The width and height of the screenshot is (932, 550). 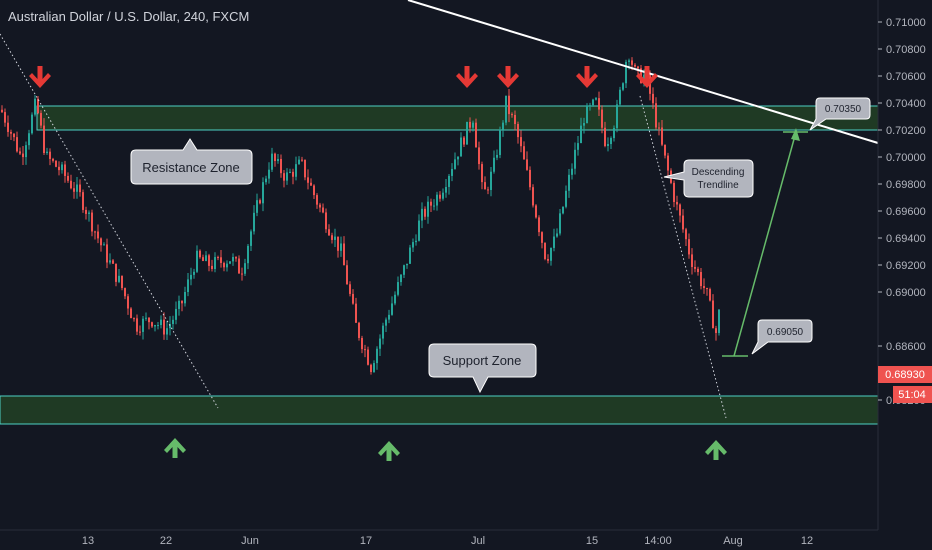 What do you see at coordinates (905, 384) in the screenshot?
I see `current-price-badge: 0.68930 51:04` at bounding box center [905, 384].